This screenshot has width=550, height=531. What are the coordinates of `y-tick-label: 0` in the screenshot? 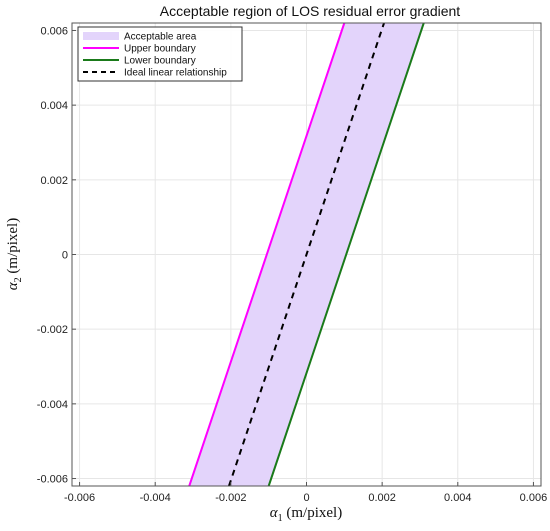 It's located at (65, 256).